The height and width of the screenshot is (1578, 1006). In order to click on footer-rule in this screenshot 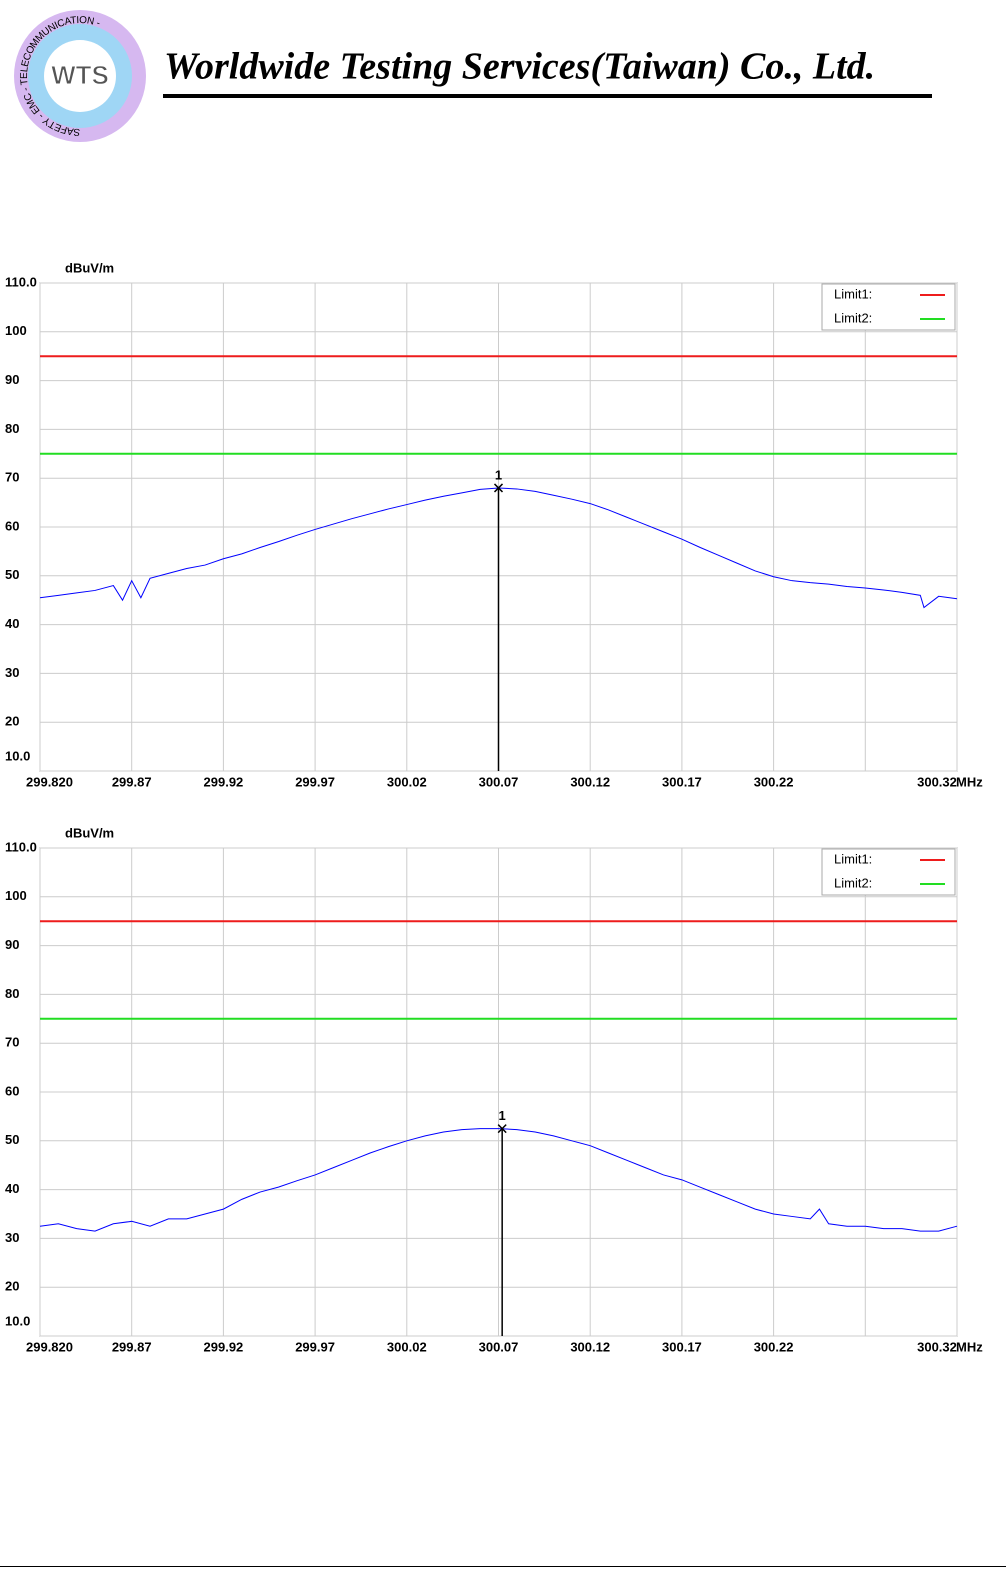, I will do `click(503, 1566)`.